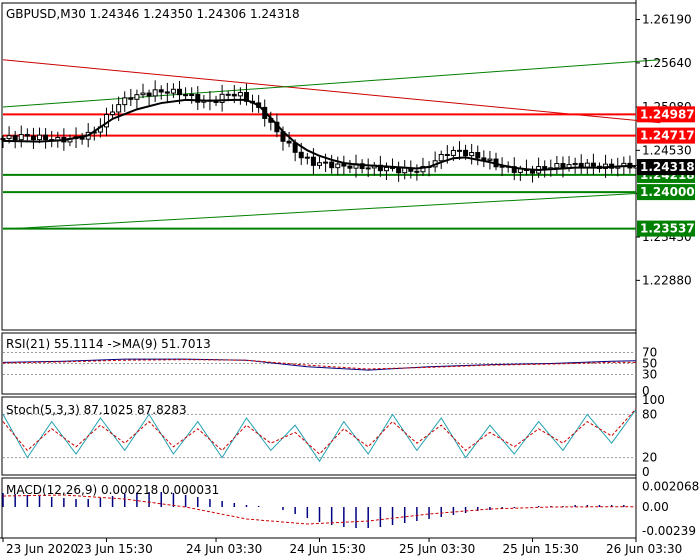 This screenshot has width=700, height=560. I want to click on price-tick-label: 1.24530, so click(667, 150).